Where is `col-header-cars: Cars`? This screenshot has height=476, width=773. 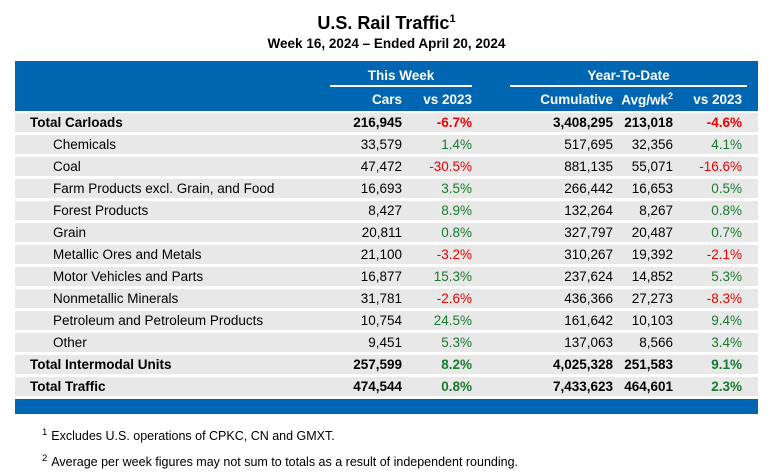
col-header-cars: Cars is located at coordinates (386, 99).